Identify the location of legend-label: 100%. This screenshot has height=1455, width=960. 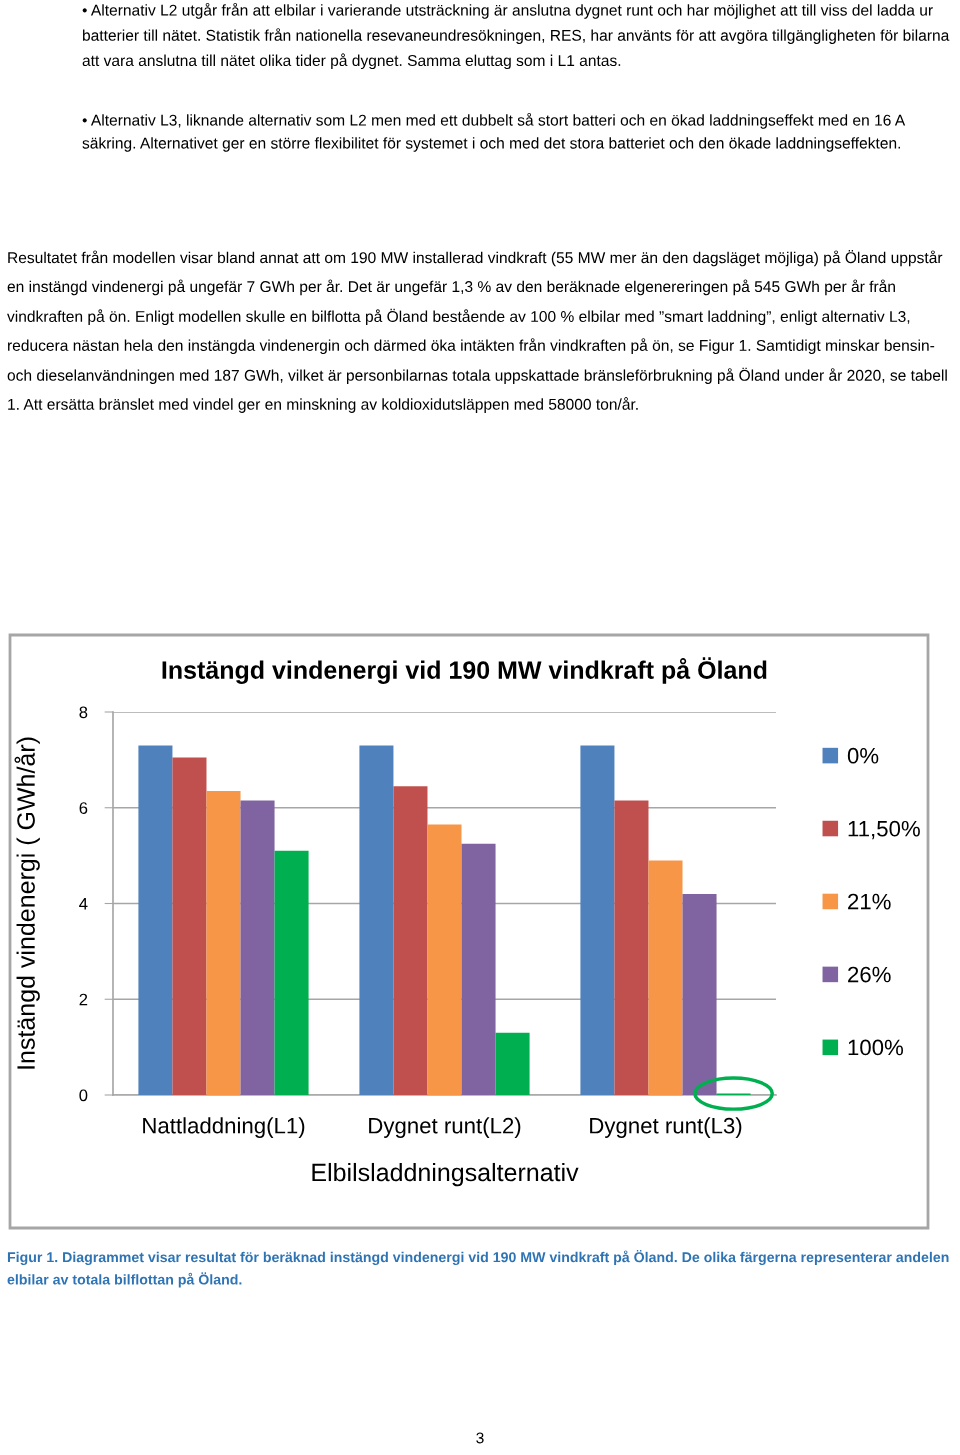
(876, 1047).